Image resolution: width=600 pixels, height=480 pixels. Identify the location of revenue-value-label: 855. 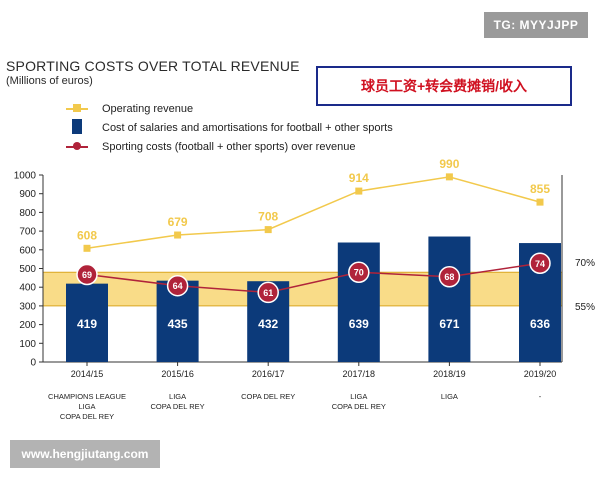
(540, 189).